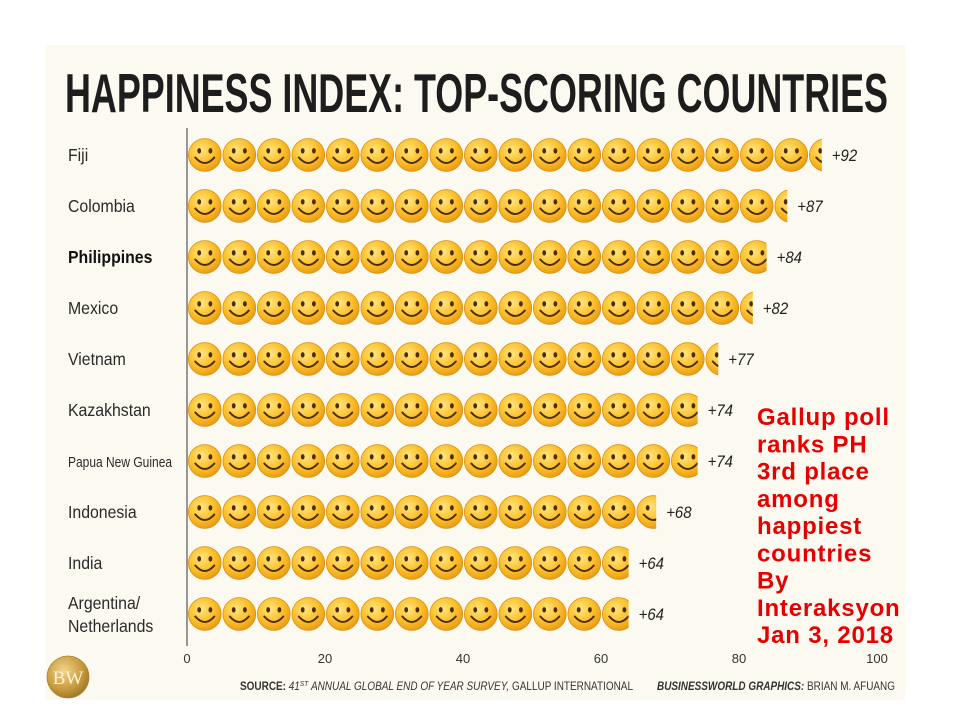  Describe the element at coordinates (814, 553) in the screenshot. I see `annotation-line: countries` at that location.